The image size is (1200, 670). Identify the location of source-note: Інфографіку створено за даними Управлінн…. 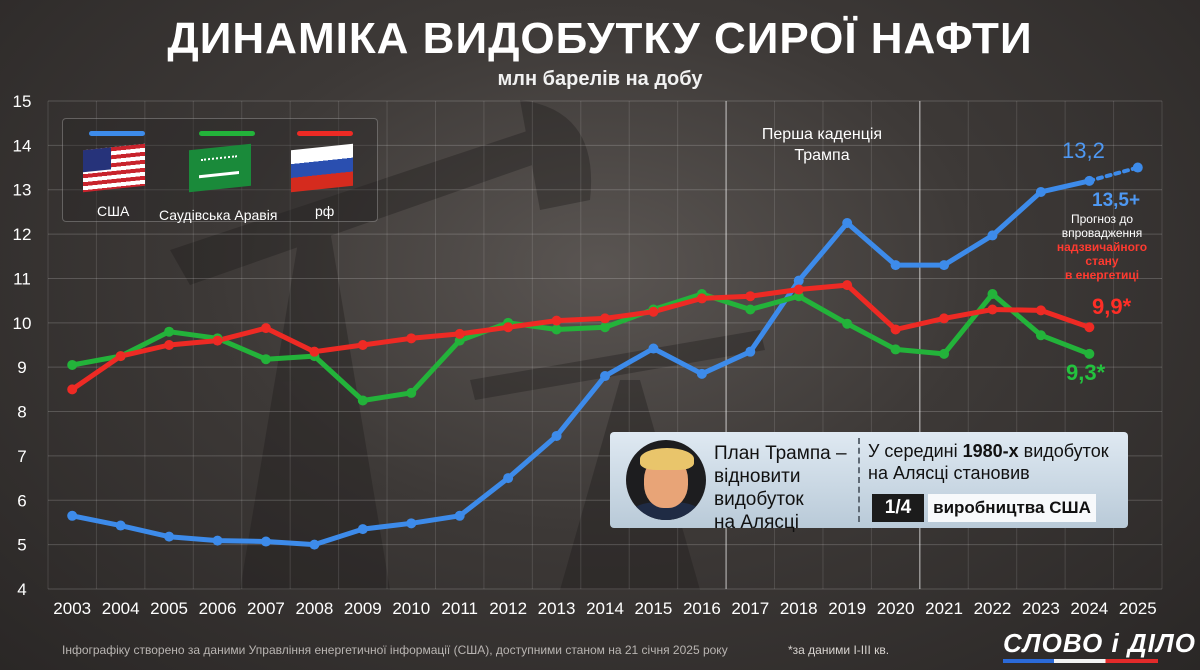
(395, 650).